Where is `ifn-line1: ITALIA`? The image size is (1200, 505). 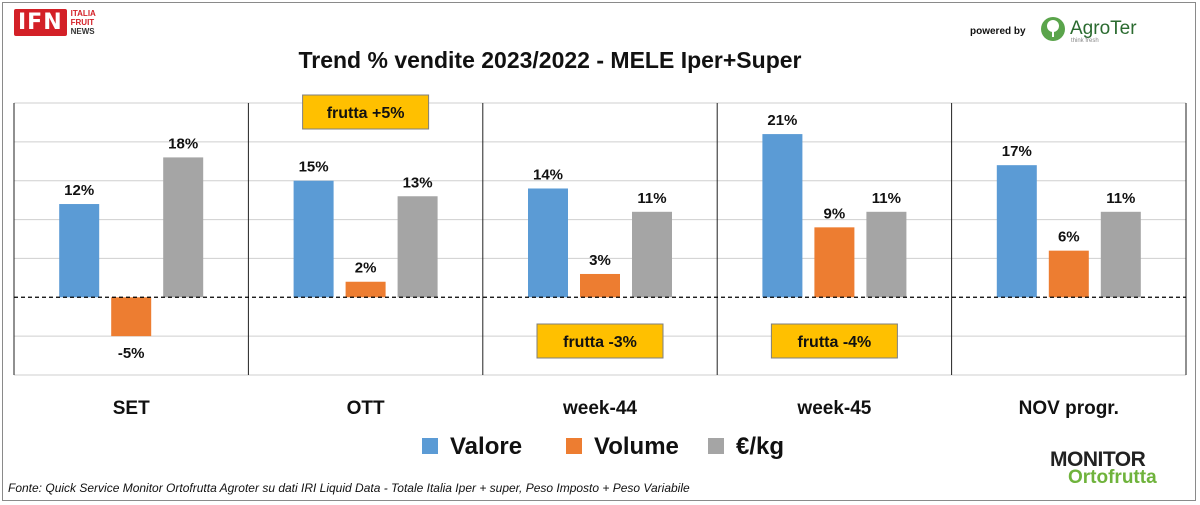 ifn-line1: ITALIA is located at coordinates (83, 13).